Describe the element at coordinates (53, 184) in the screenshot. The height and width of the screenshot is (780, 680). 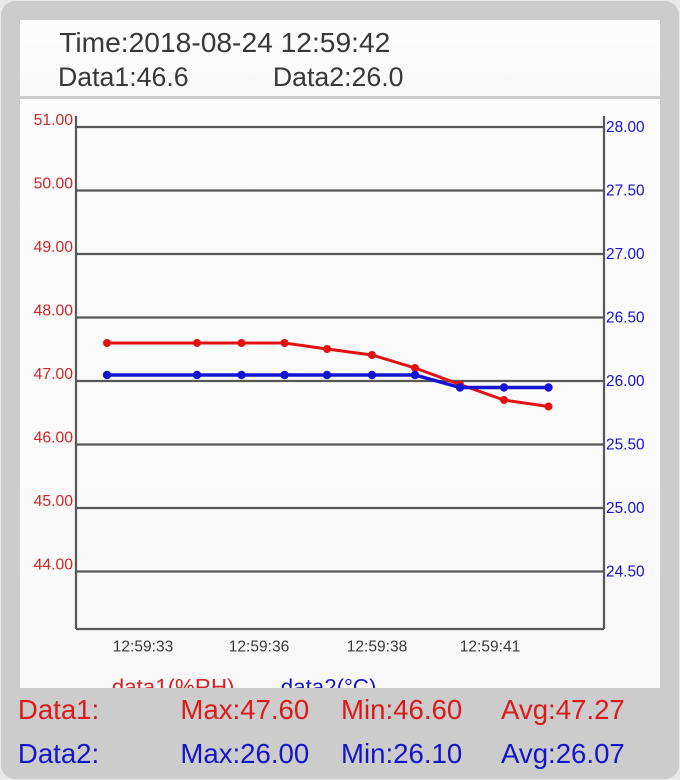
I see `svg-text: 50.00` at that location.